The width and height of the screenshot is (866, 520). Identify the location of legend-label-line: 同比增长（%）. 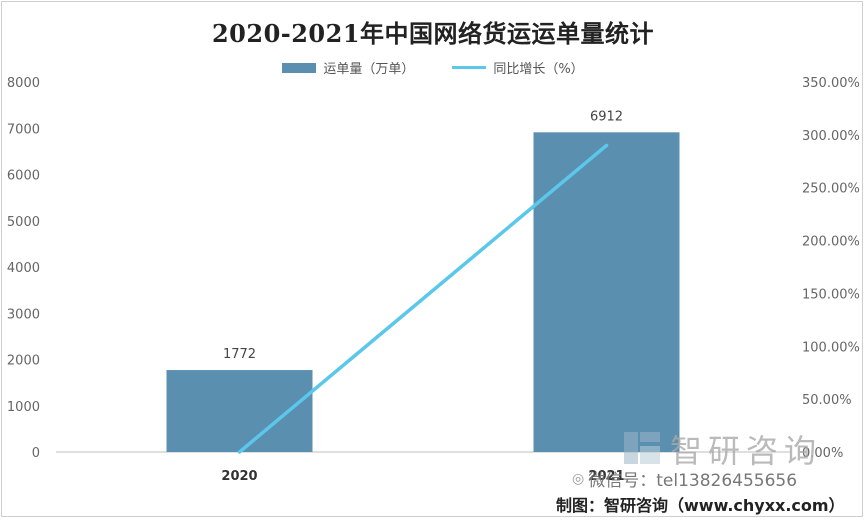
(538, 69).